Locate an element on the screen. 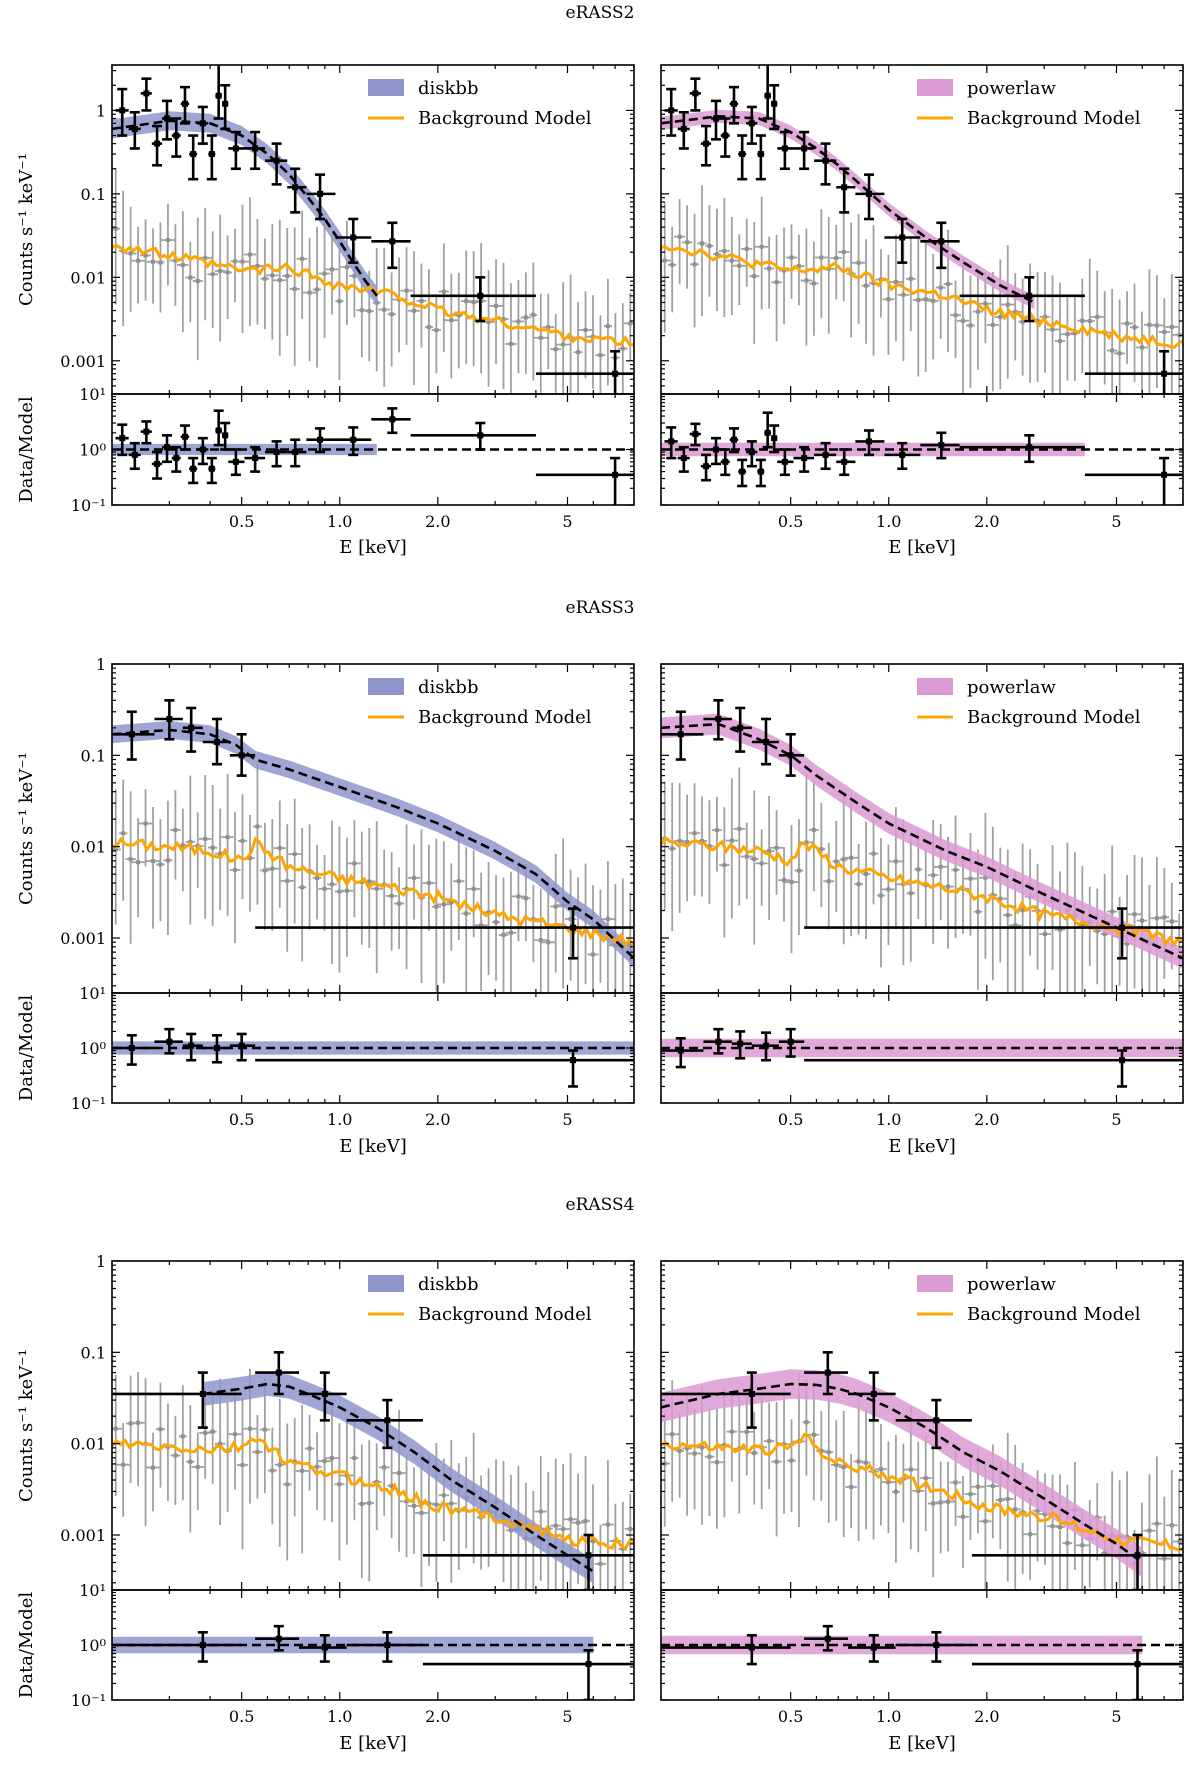 This screenshot has width=1200, height=1785. legend-model-label: diskbb is located at coordinates (448, 687).